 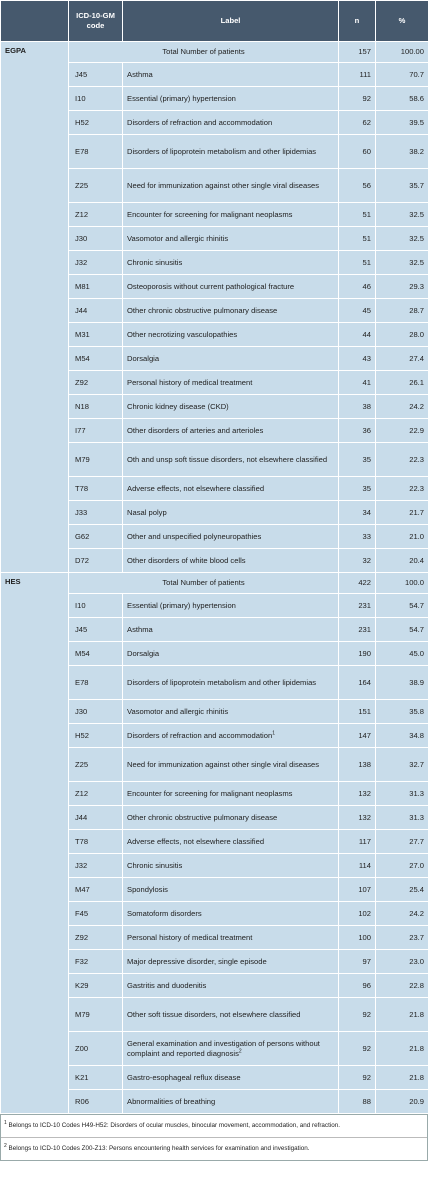 What do you see at coordinates (230, 560) in the screenshot?
I see `label-cell: Other disorders of white blood cells` at bounding box center [230, 560].